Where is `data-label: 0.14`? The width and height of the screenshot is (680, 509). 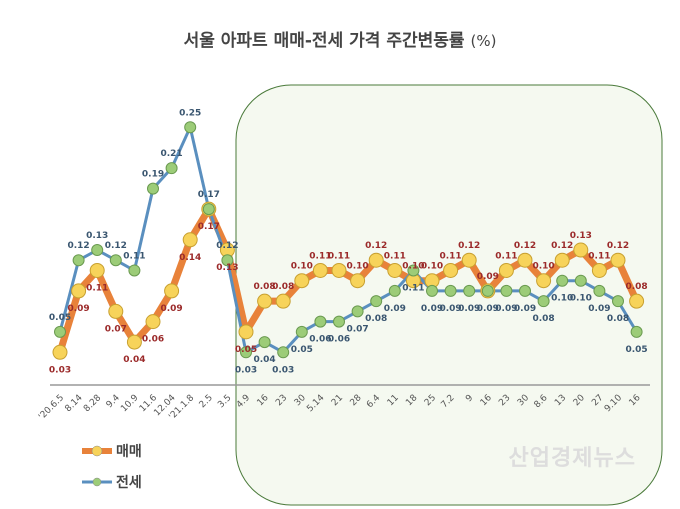
data-label: 0.14 is located at coordinates (190, 258).